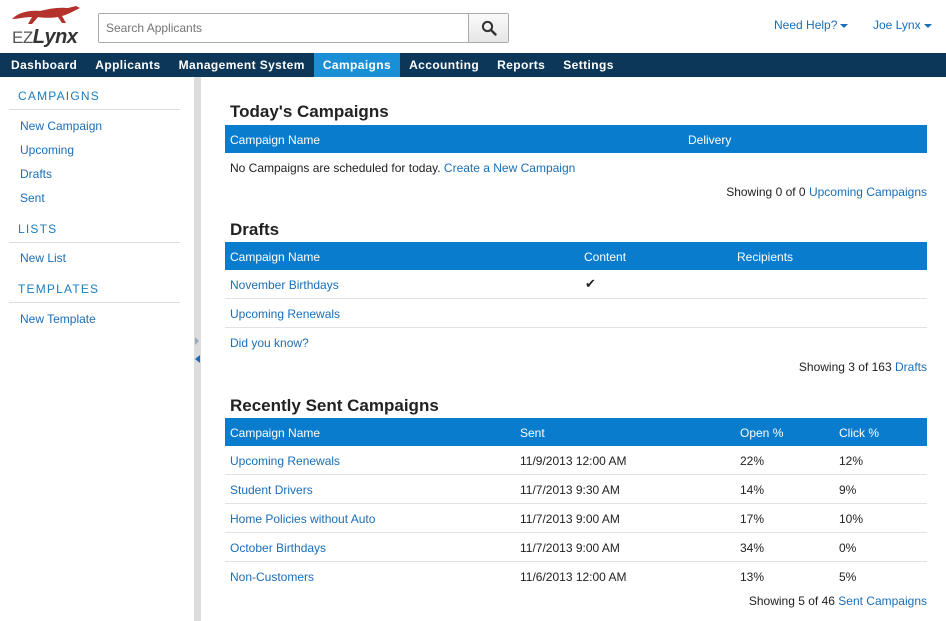 The width and height of the screenshot is (946, 621). What do you see at coordinates (765, 257) in the screenshot?
I see `column-header-recipients: Recipients` at bounding box center [765, 257].